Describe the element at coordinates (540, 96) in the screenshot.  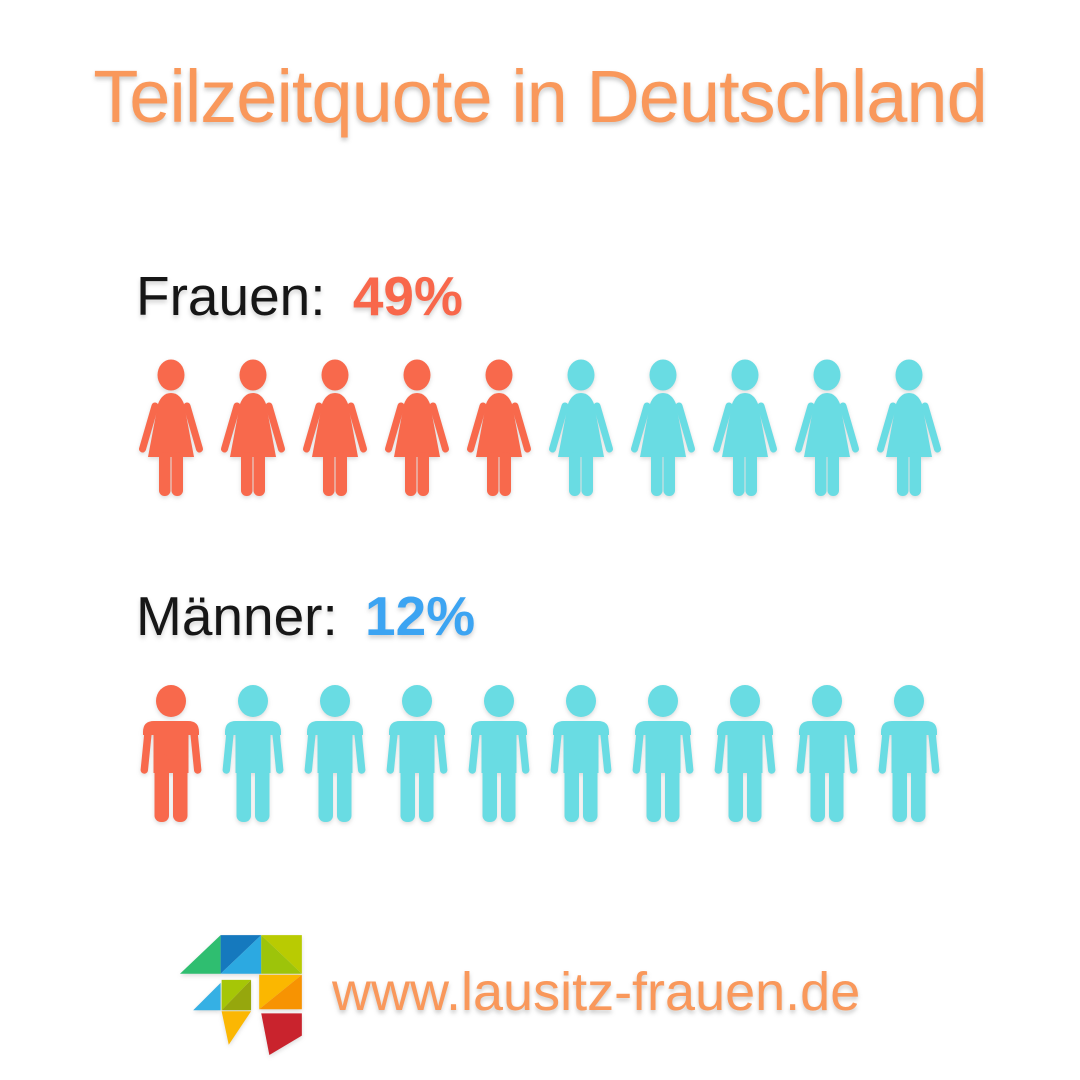
I see `page-title: Teilzeitquote in Deutschland` at that location.